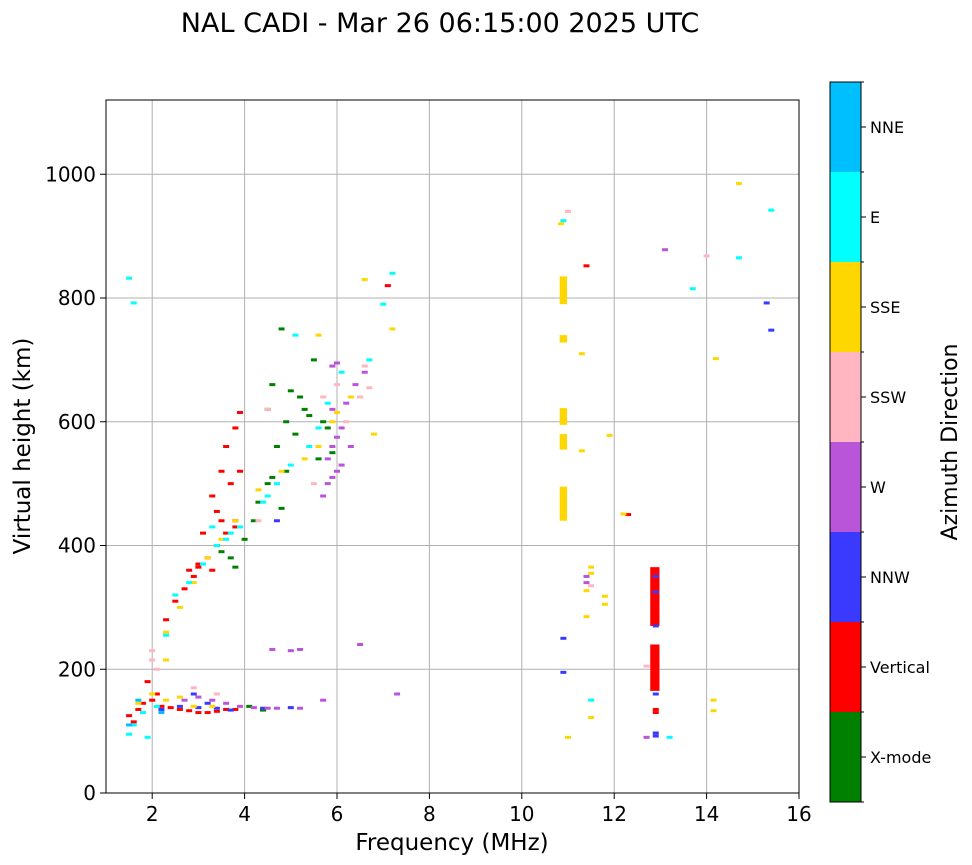 This screenshot has height=865, width=972. I want to click on colorbar-label: Azimuth Direction, so click(950, 441).